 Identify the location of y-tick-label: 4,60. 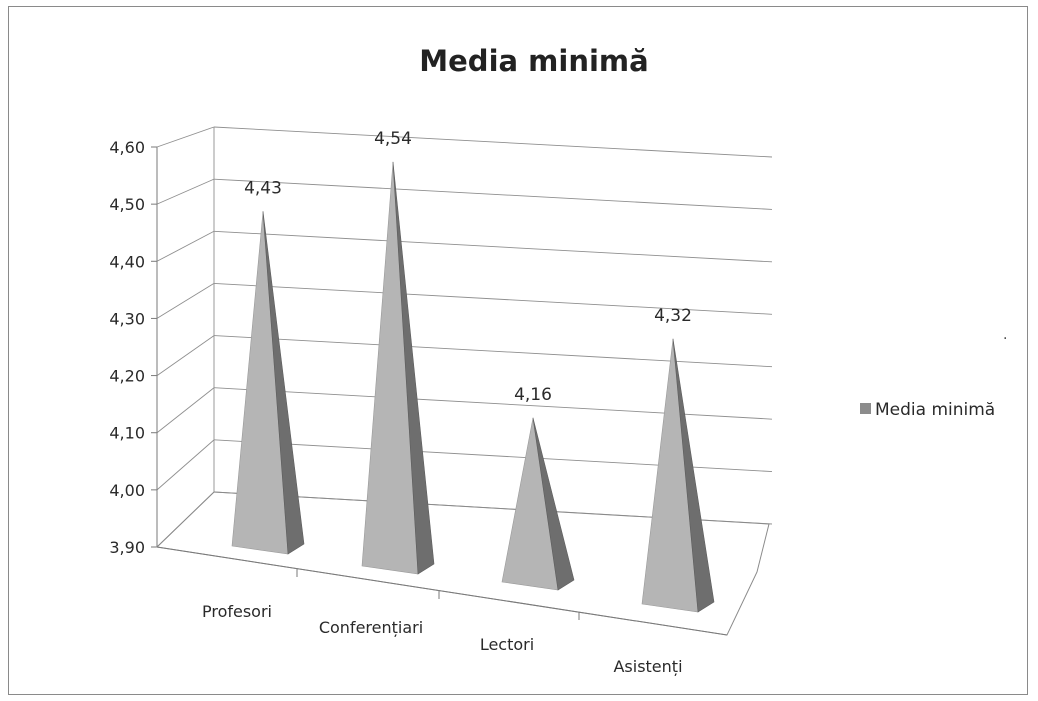
(127, 147).